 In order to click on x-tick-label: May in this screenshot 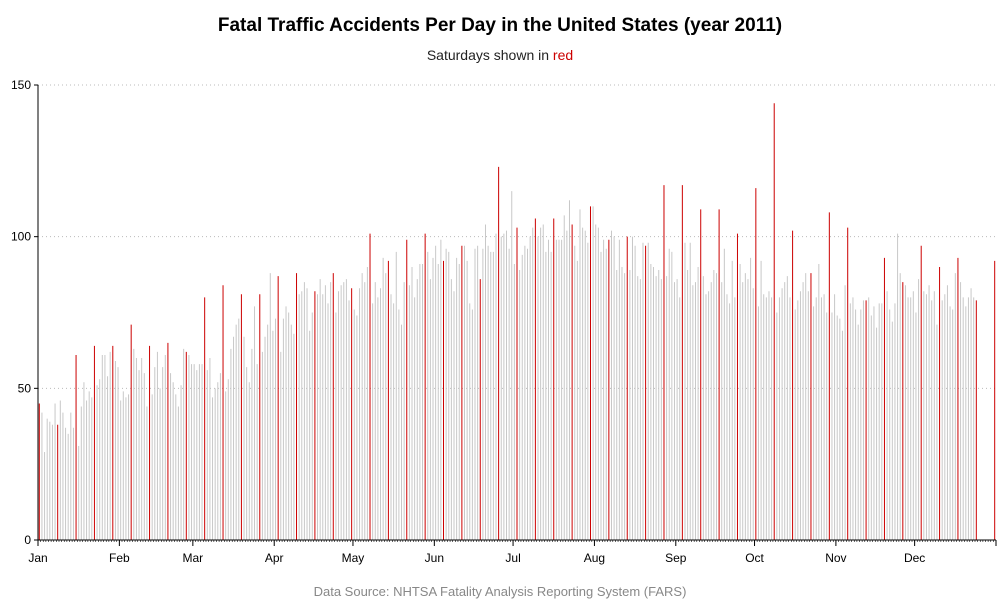, I will do `click(353, 558)`.